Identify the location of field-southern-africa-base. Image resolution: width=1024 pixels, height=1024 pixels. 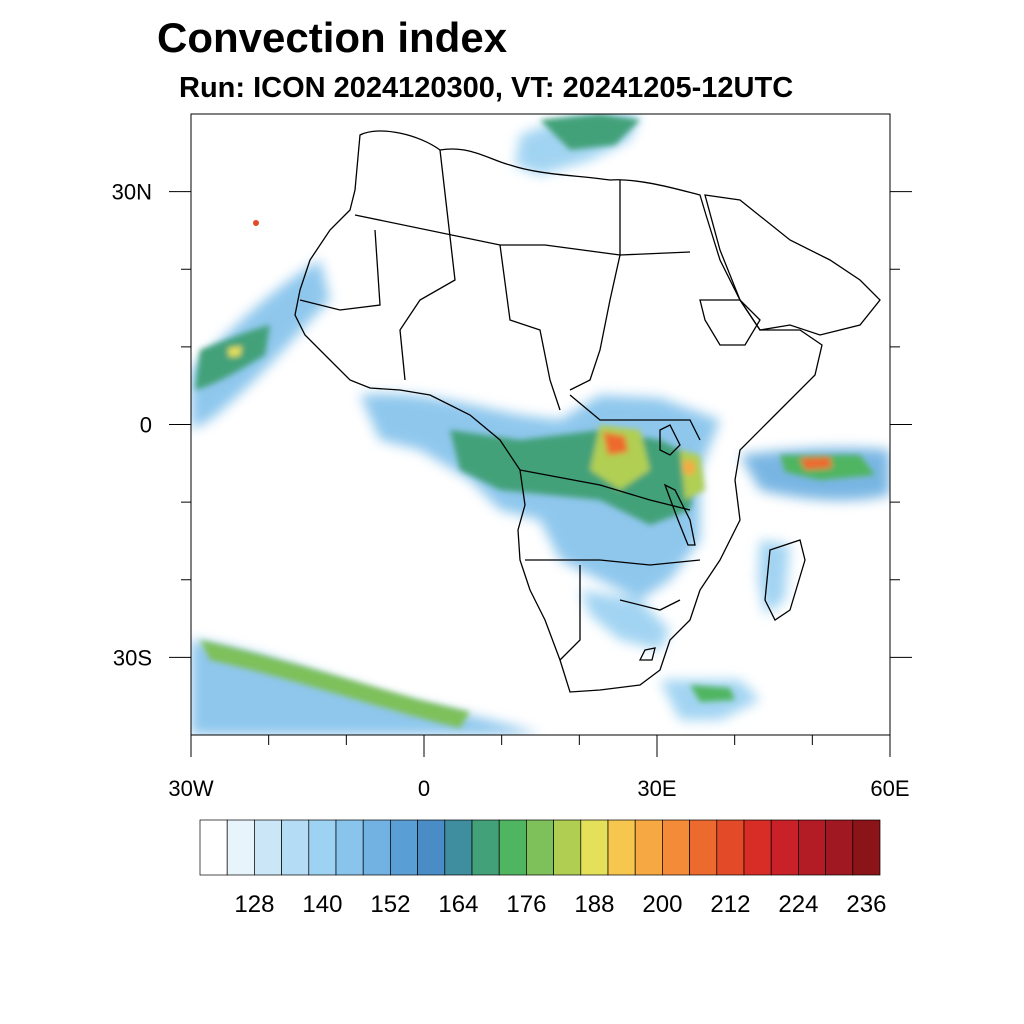
(625, 620).